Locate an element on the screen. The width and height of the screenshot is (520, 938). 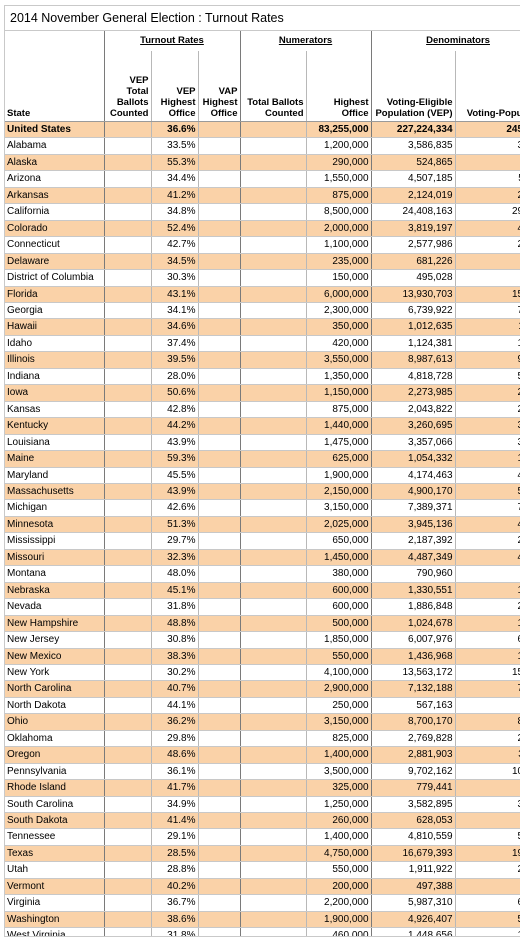
cell-highest-office: 1,200,000 is located at coordinates (339, 146).